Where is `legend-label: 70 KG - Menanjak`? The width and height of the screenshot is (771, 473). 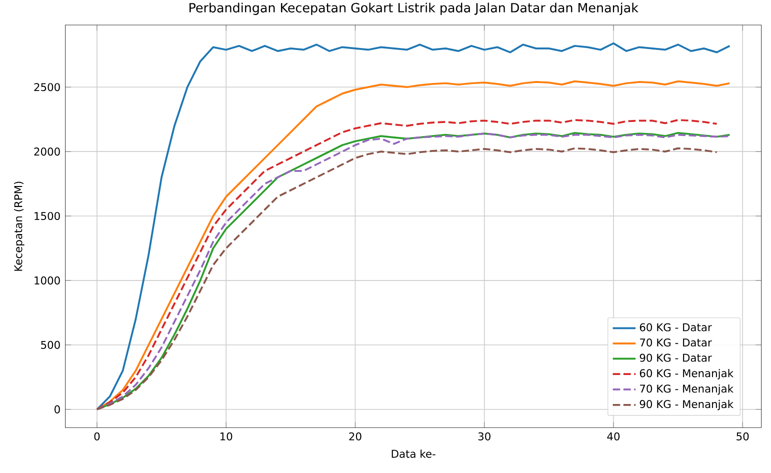 legend-label: 70 KG - Menanjak is located at coordinates (687, 389).